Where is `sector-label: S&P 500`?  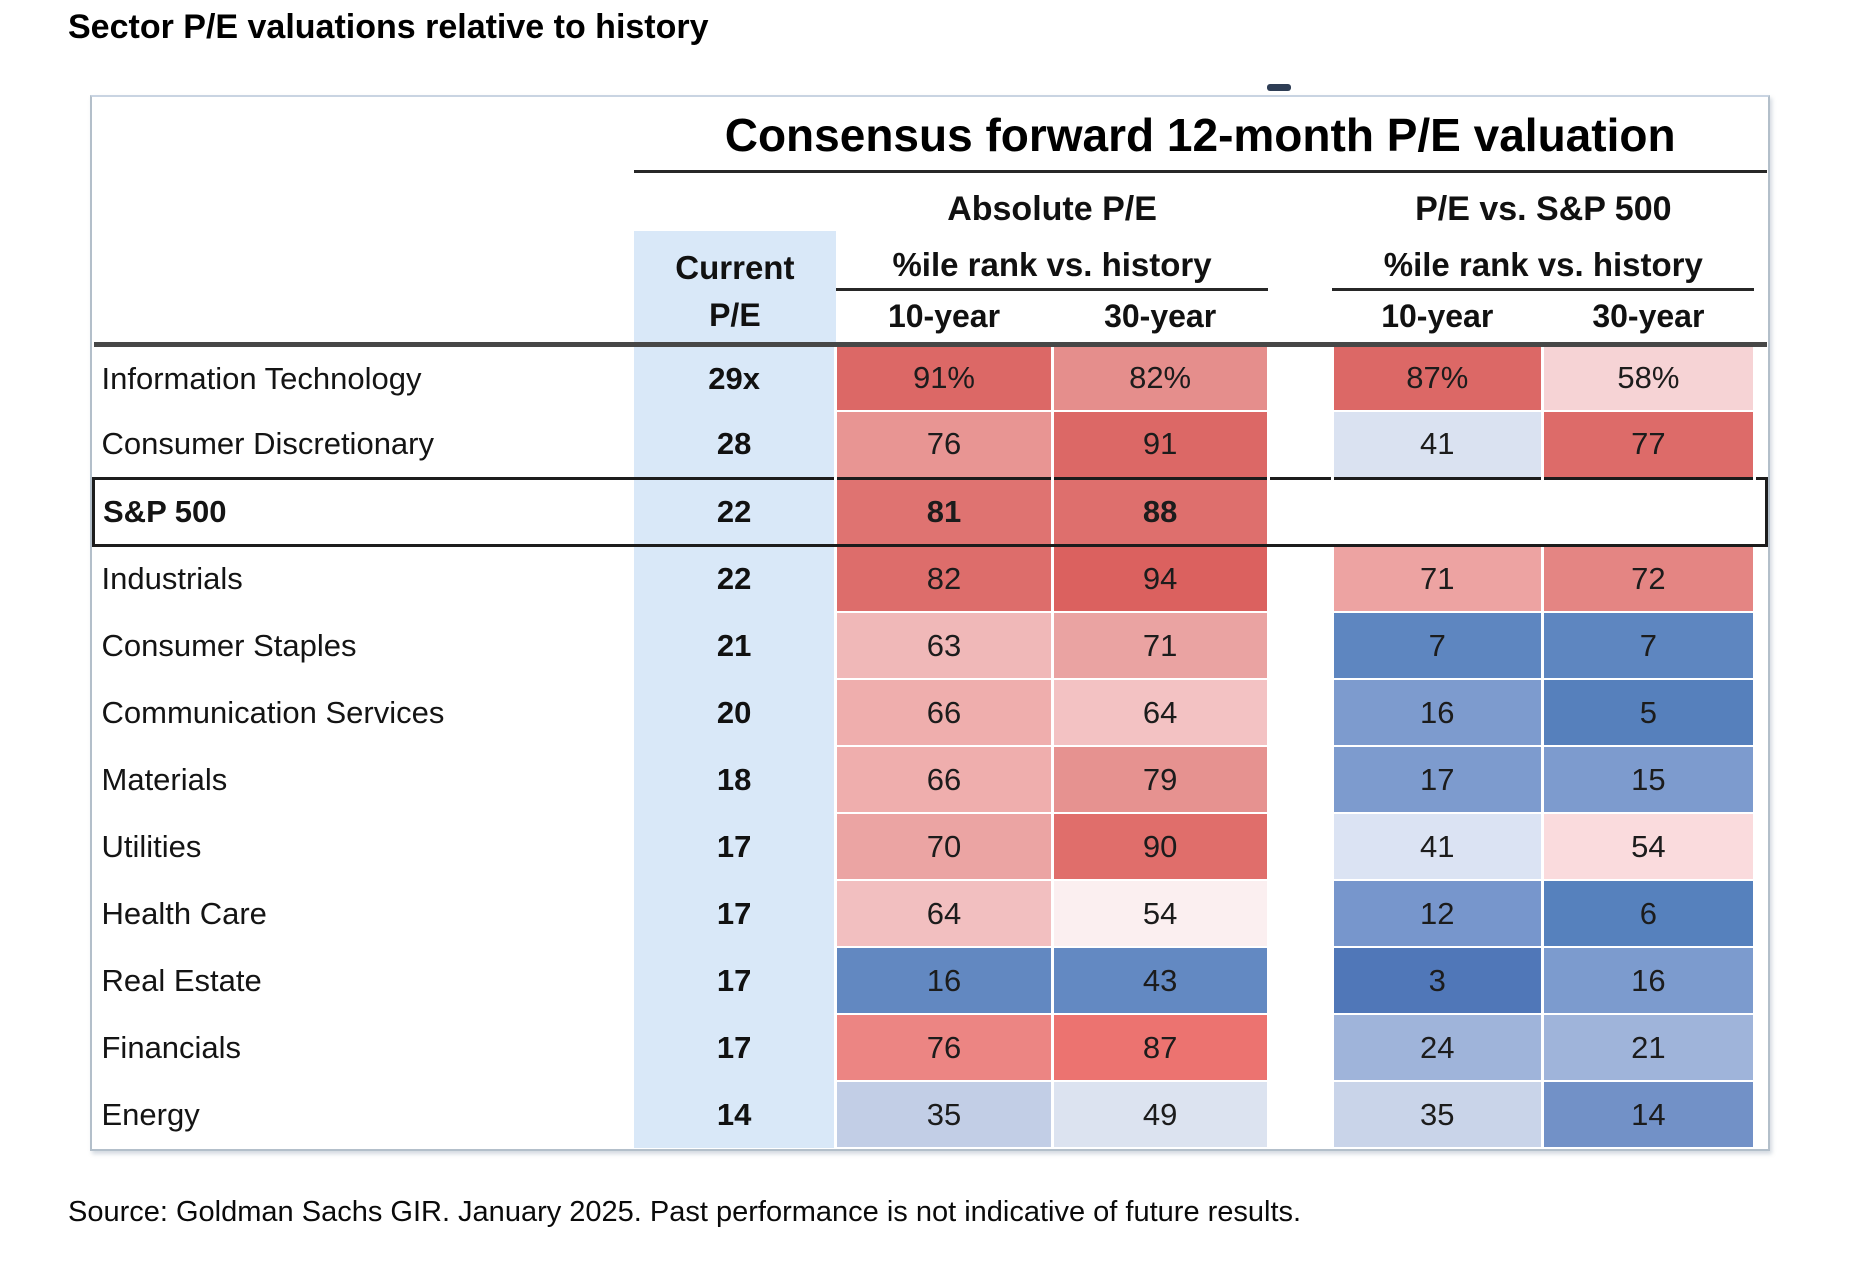 sector-label: S&P 500 is located at coordinates (362, 511).